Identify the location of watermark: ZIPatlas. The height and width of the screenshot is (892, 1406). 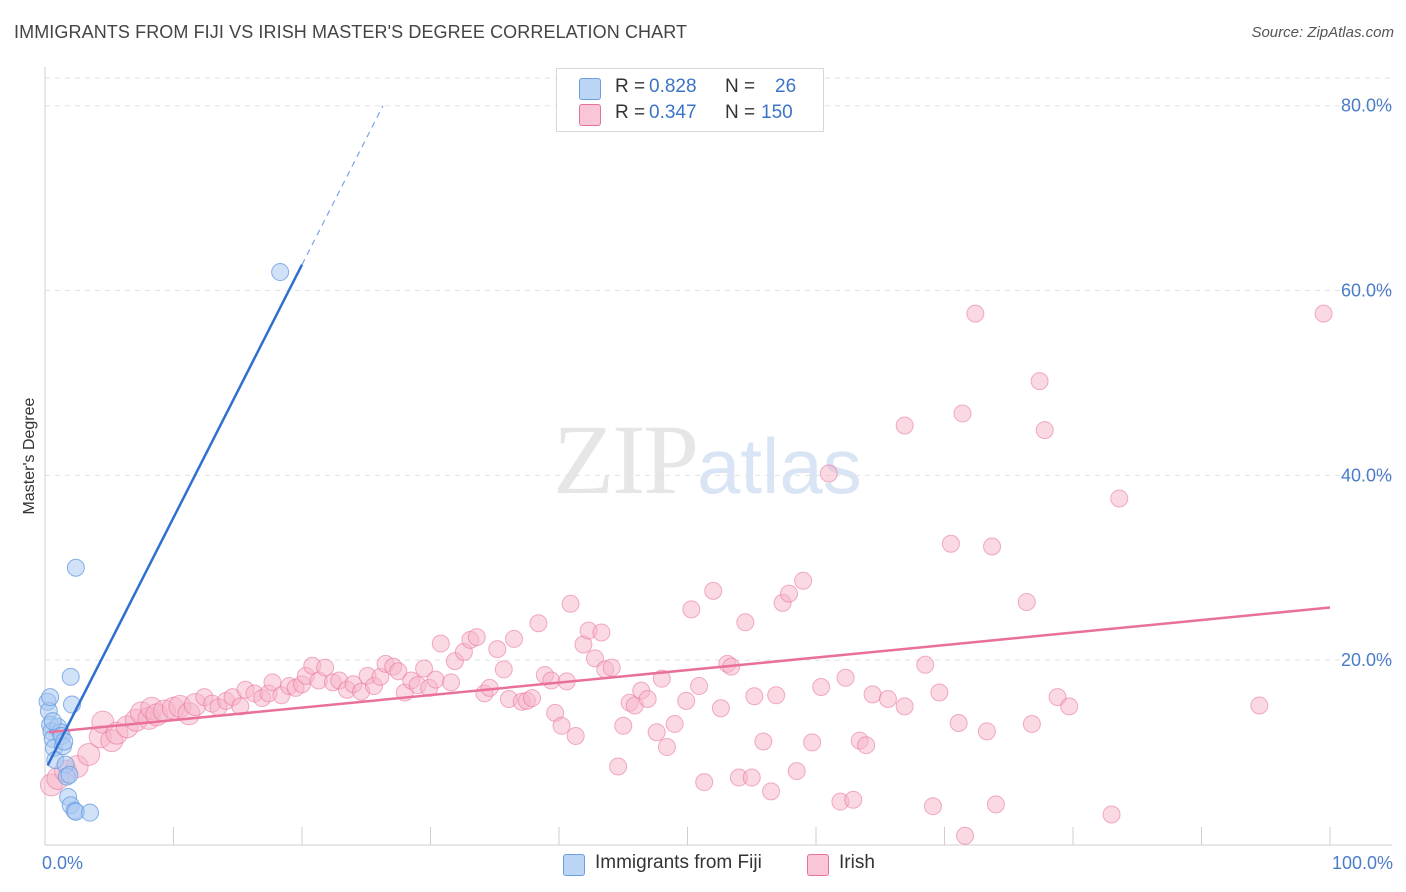
(707, 459).